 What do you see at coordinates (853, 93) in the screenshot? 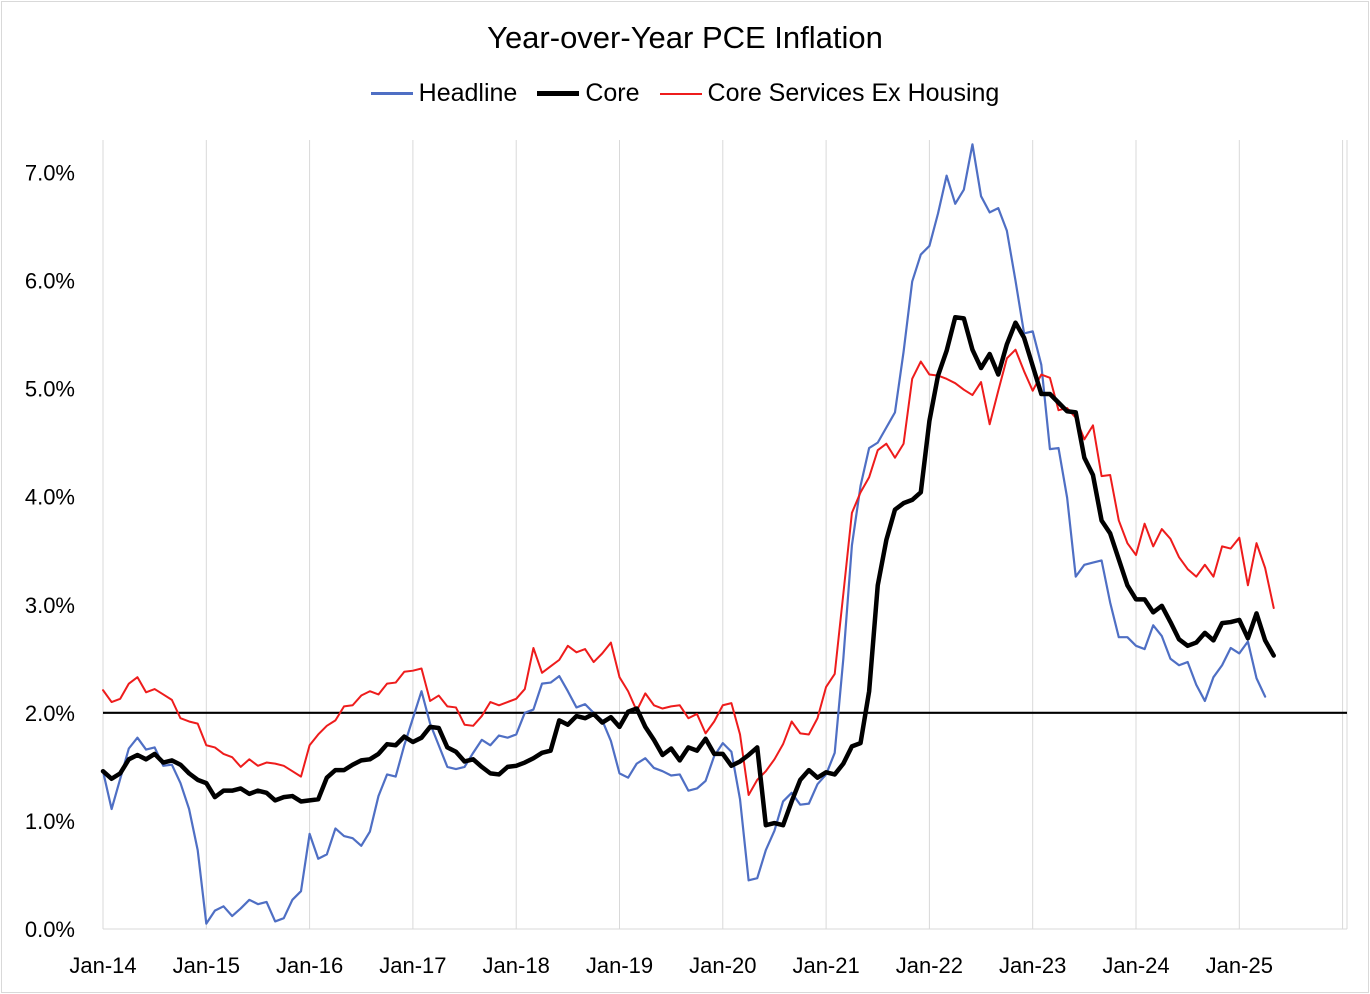
I see `legend-label-core-services-ex-housing: Core Services Ex Housing` at bounding box center [853, 93].